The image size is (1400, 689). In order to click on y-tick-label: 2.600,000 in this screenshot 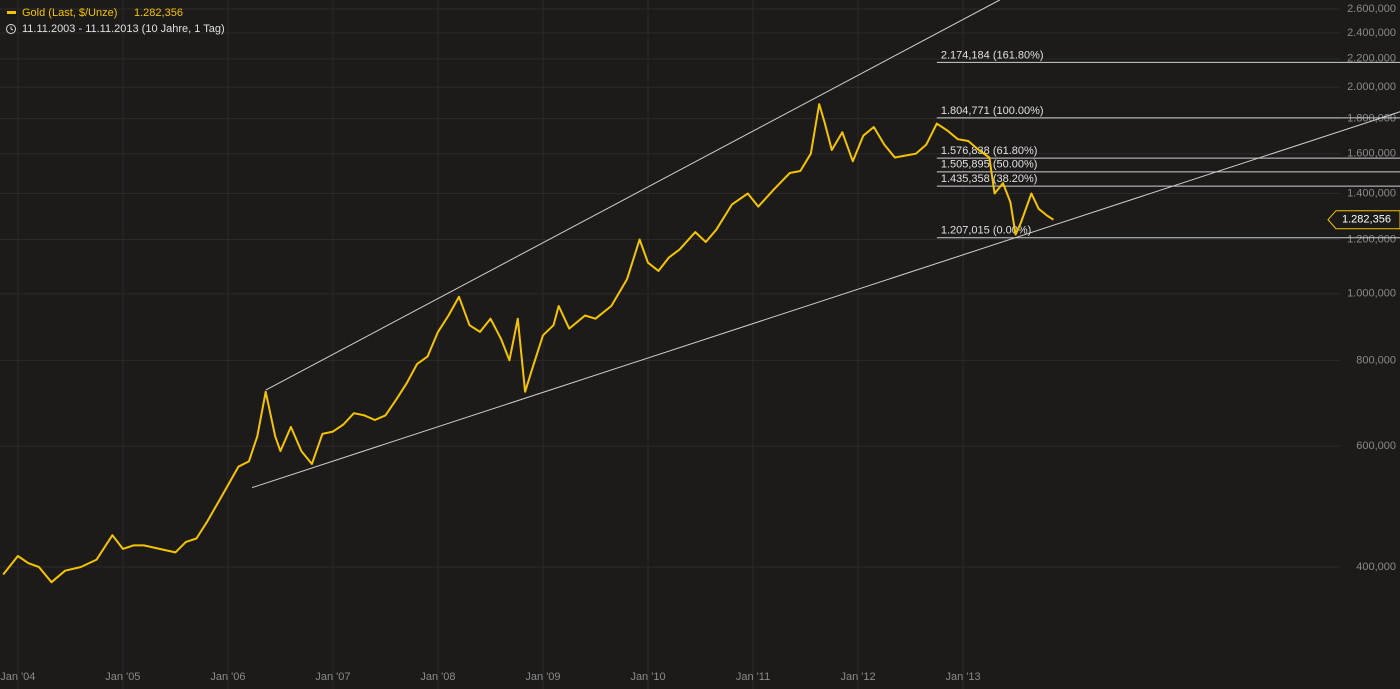, I will do `click(1371, 9)`.